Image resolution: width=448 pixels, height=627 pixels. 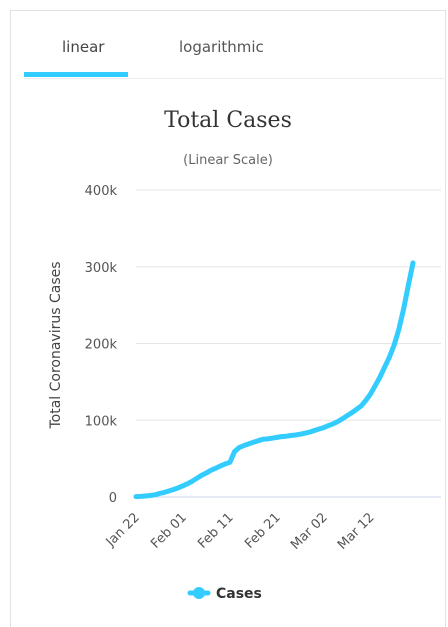 What do you see at coordinates (113, 498) in the screenshot?
I see `y-tick-label: 0` at bounding box center [113, 498].